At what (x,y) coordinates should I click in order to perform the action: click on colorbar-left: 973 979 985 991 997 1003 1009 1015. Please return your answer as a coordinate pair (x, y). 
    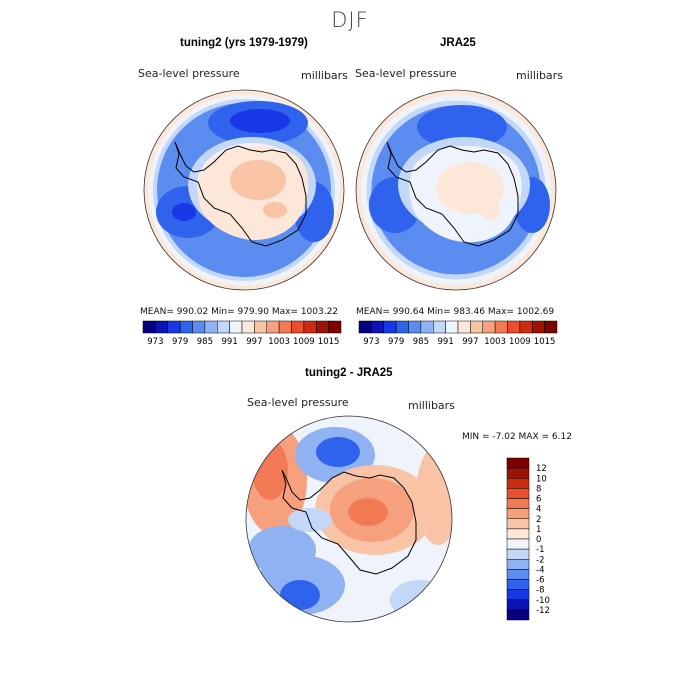
    Looking at the image, I should click on (242, 333).